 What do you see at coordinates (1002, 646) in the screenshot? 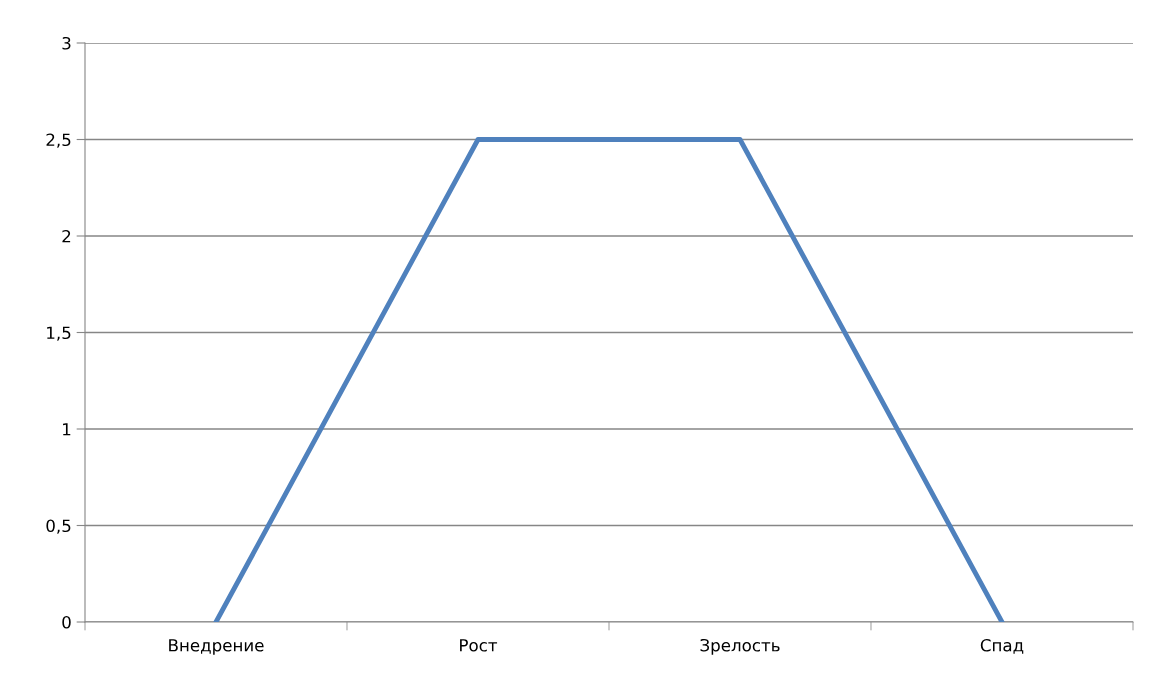
I see `x-tick-label: Спад` at bounding box center [1002, 646].